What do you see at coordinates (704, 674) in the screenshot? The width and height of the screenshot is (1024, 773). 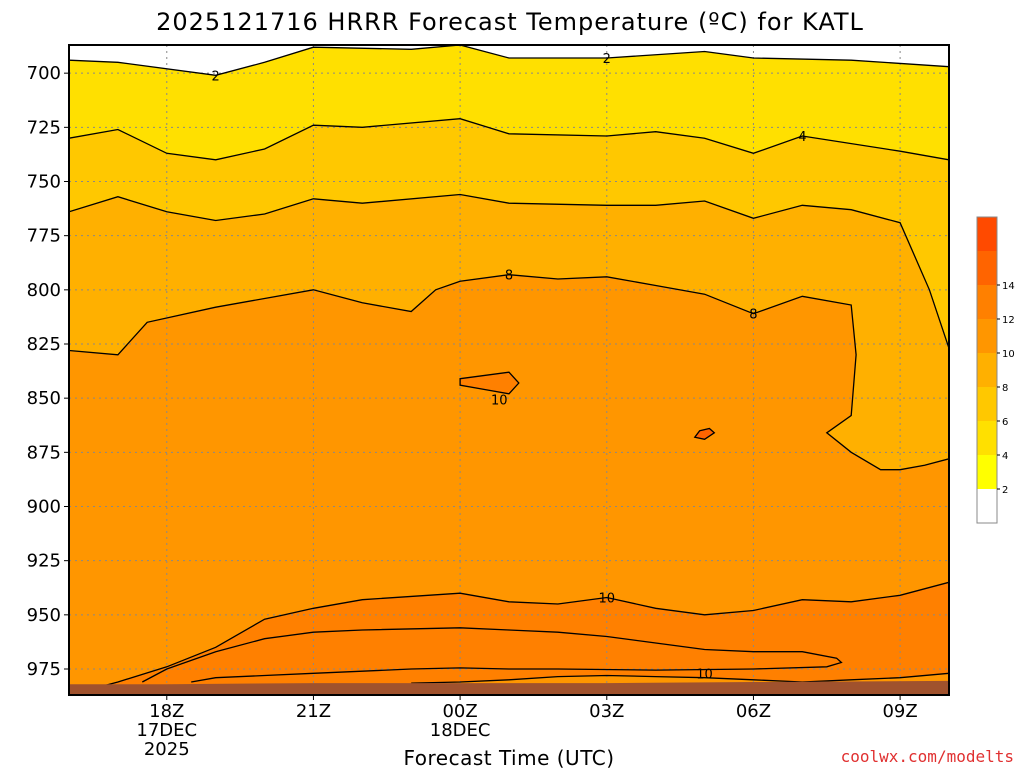 I see `contour-label-6: 10` at bounding box center [704, 674].